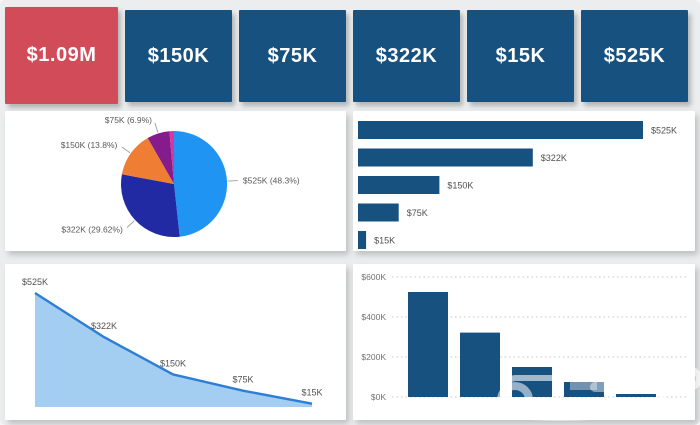 This screenshot has height=425, width=700. Describe the element at coordinates (664, 131) in the screenshot. I see `hbar-data-label: $525K` at that location.